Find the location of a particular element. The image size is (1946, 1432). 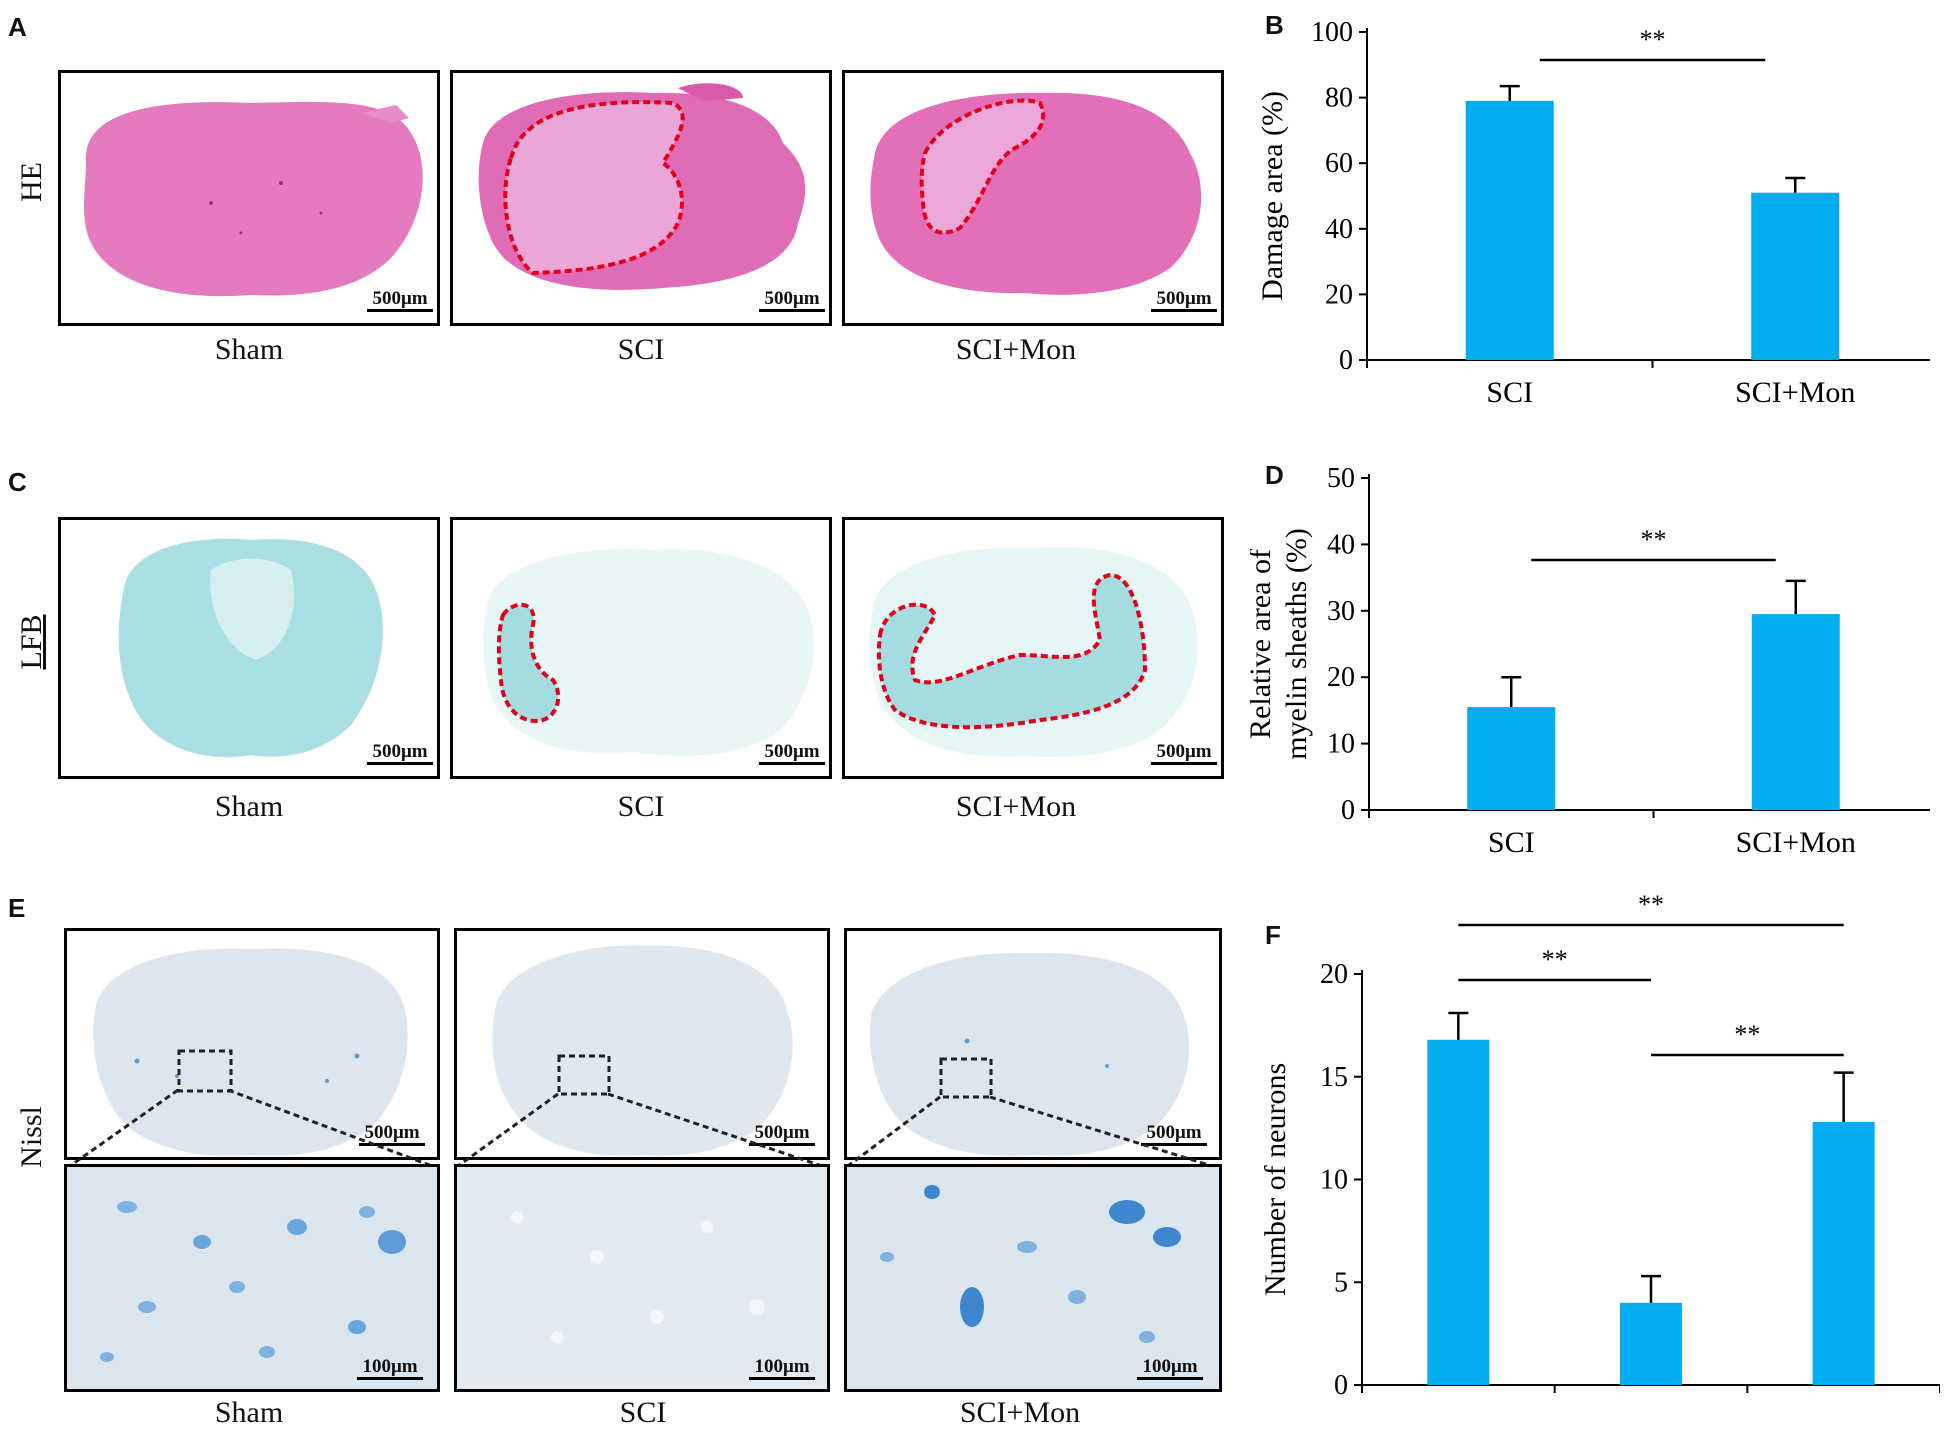

nissl-mon-tissue is located at coordinates (1029, 1054).